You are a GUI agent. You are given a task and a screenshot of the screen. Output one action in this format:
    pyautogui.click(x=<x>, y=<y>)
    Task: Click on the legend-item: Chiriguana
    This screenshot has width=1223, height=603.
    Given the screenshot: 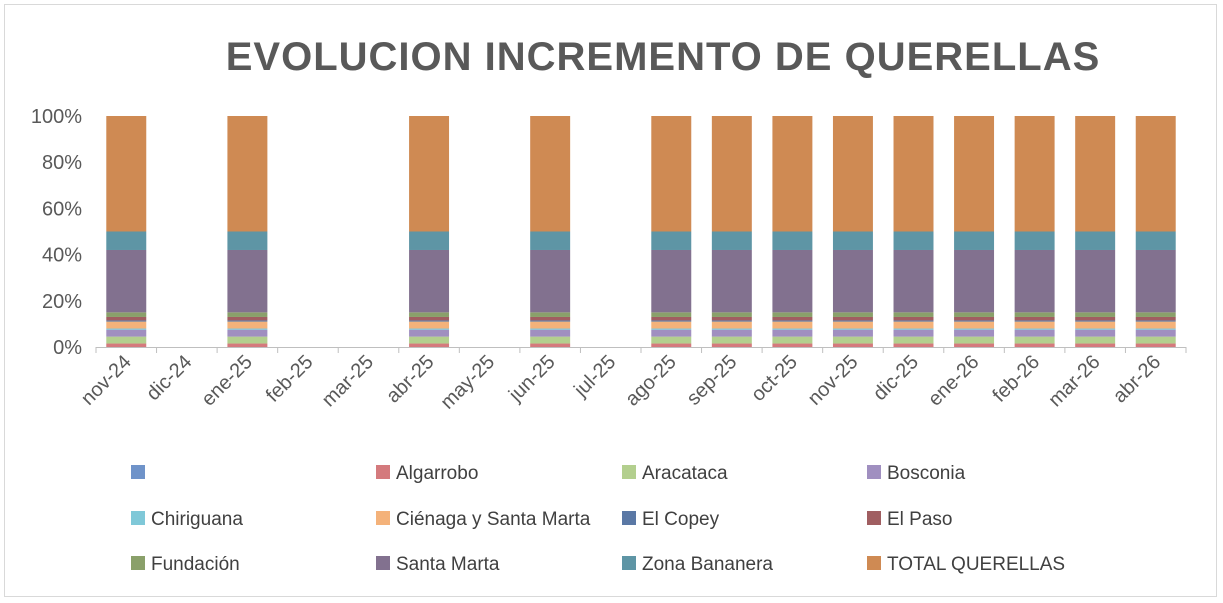 What is the action you would take?
    pyautogui.click(x=187, y=519)
    